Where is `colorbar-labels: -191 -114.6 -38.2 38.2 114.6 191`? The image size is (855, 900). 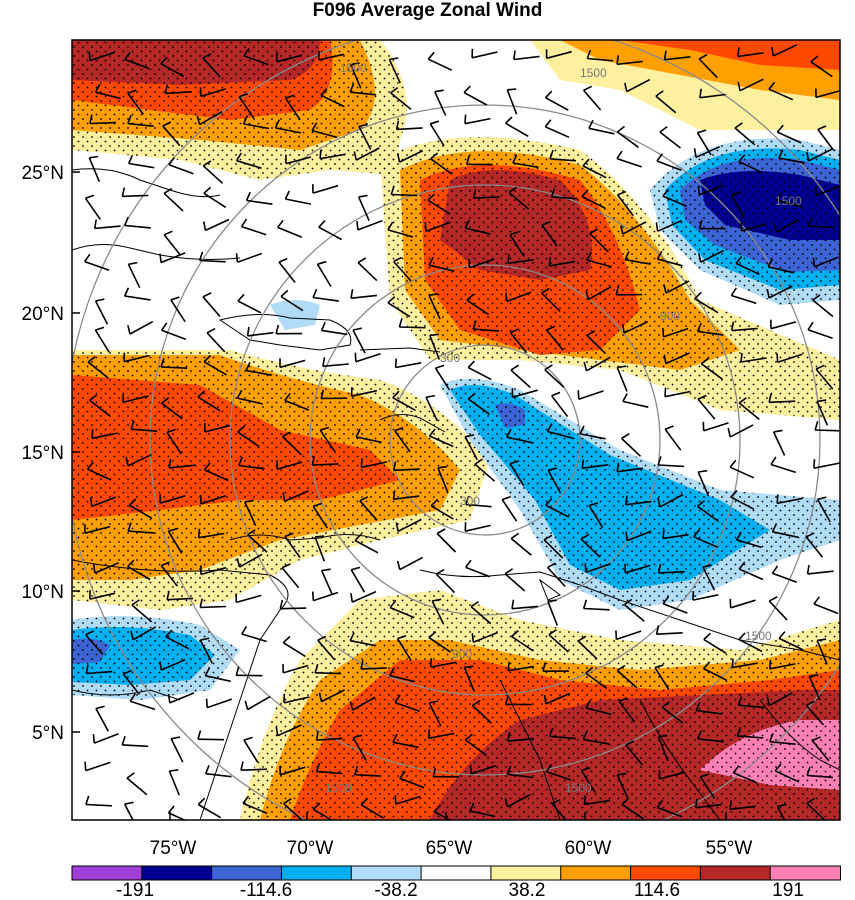
colorbar-labels: -191 -114.6 -38.2 38.2 114.6 191 is located at coordinates (460, 890).